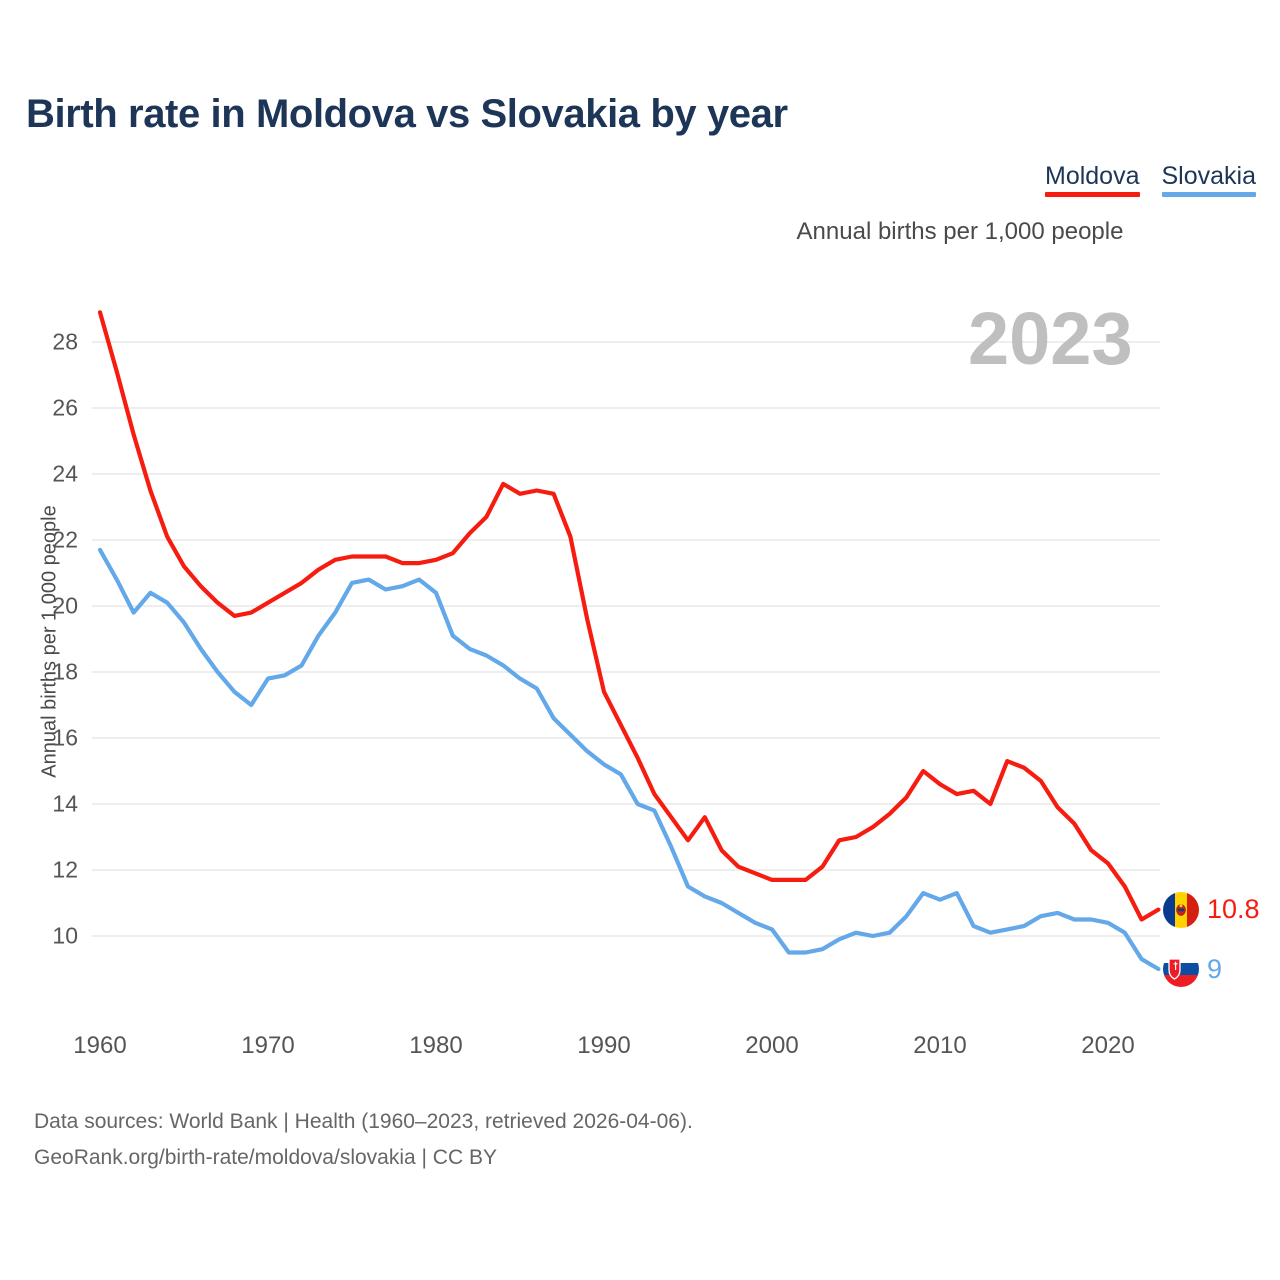  I want to click on chart-subtitle-text: Annual births per 1,000 people, so click(960, 231).